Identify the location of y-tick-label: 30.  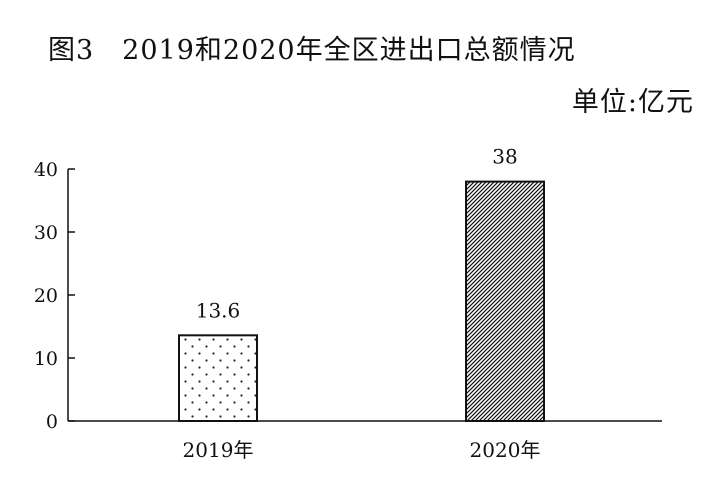
(46, 233).